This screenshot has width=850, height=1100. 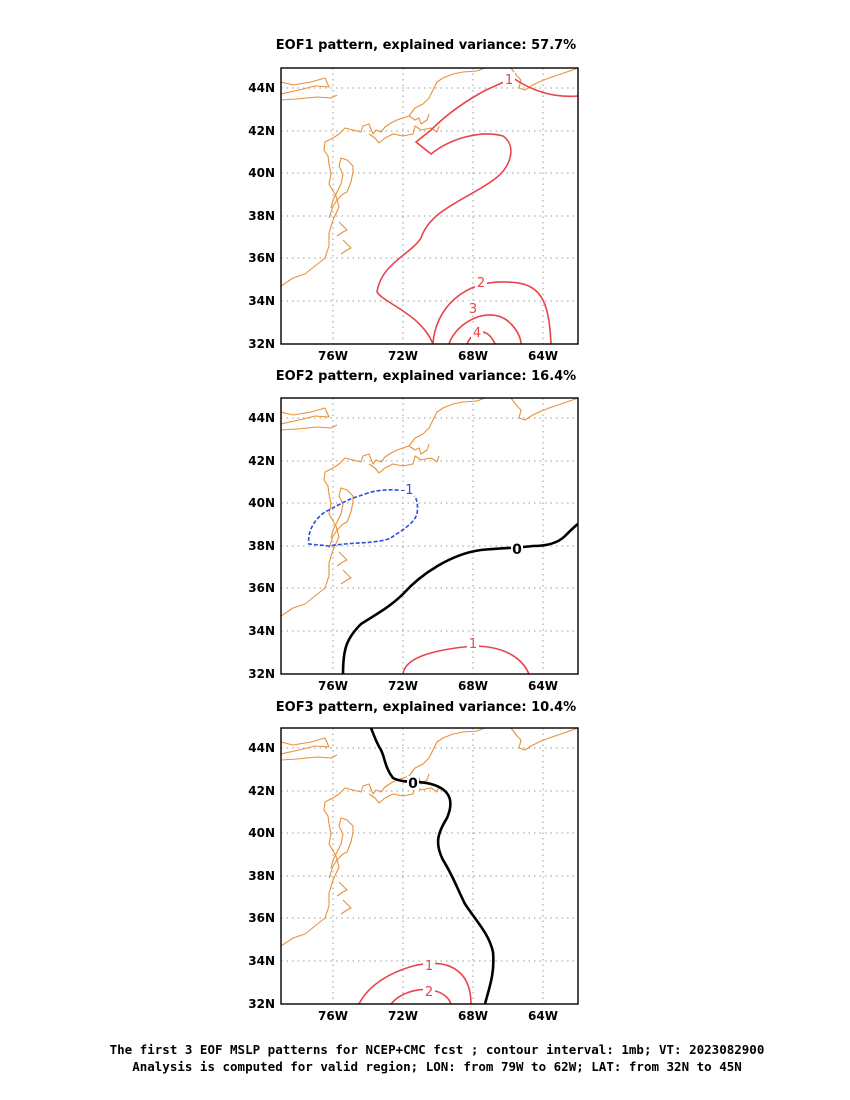 I want to click on contour-line-1b, so click(x=445, y=210).